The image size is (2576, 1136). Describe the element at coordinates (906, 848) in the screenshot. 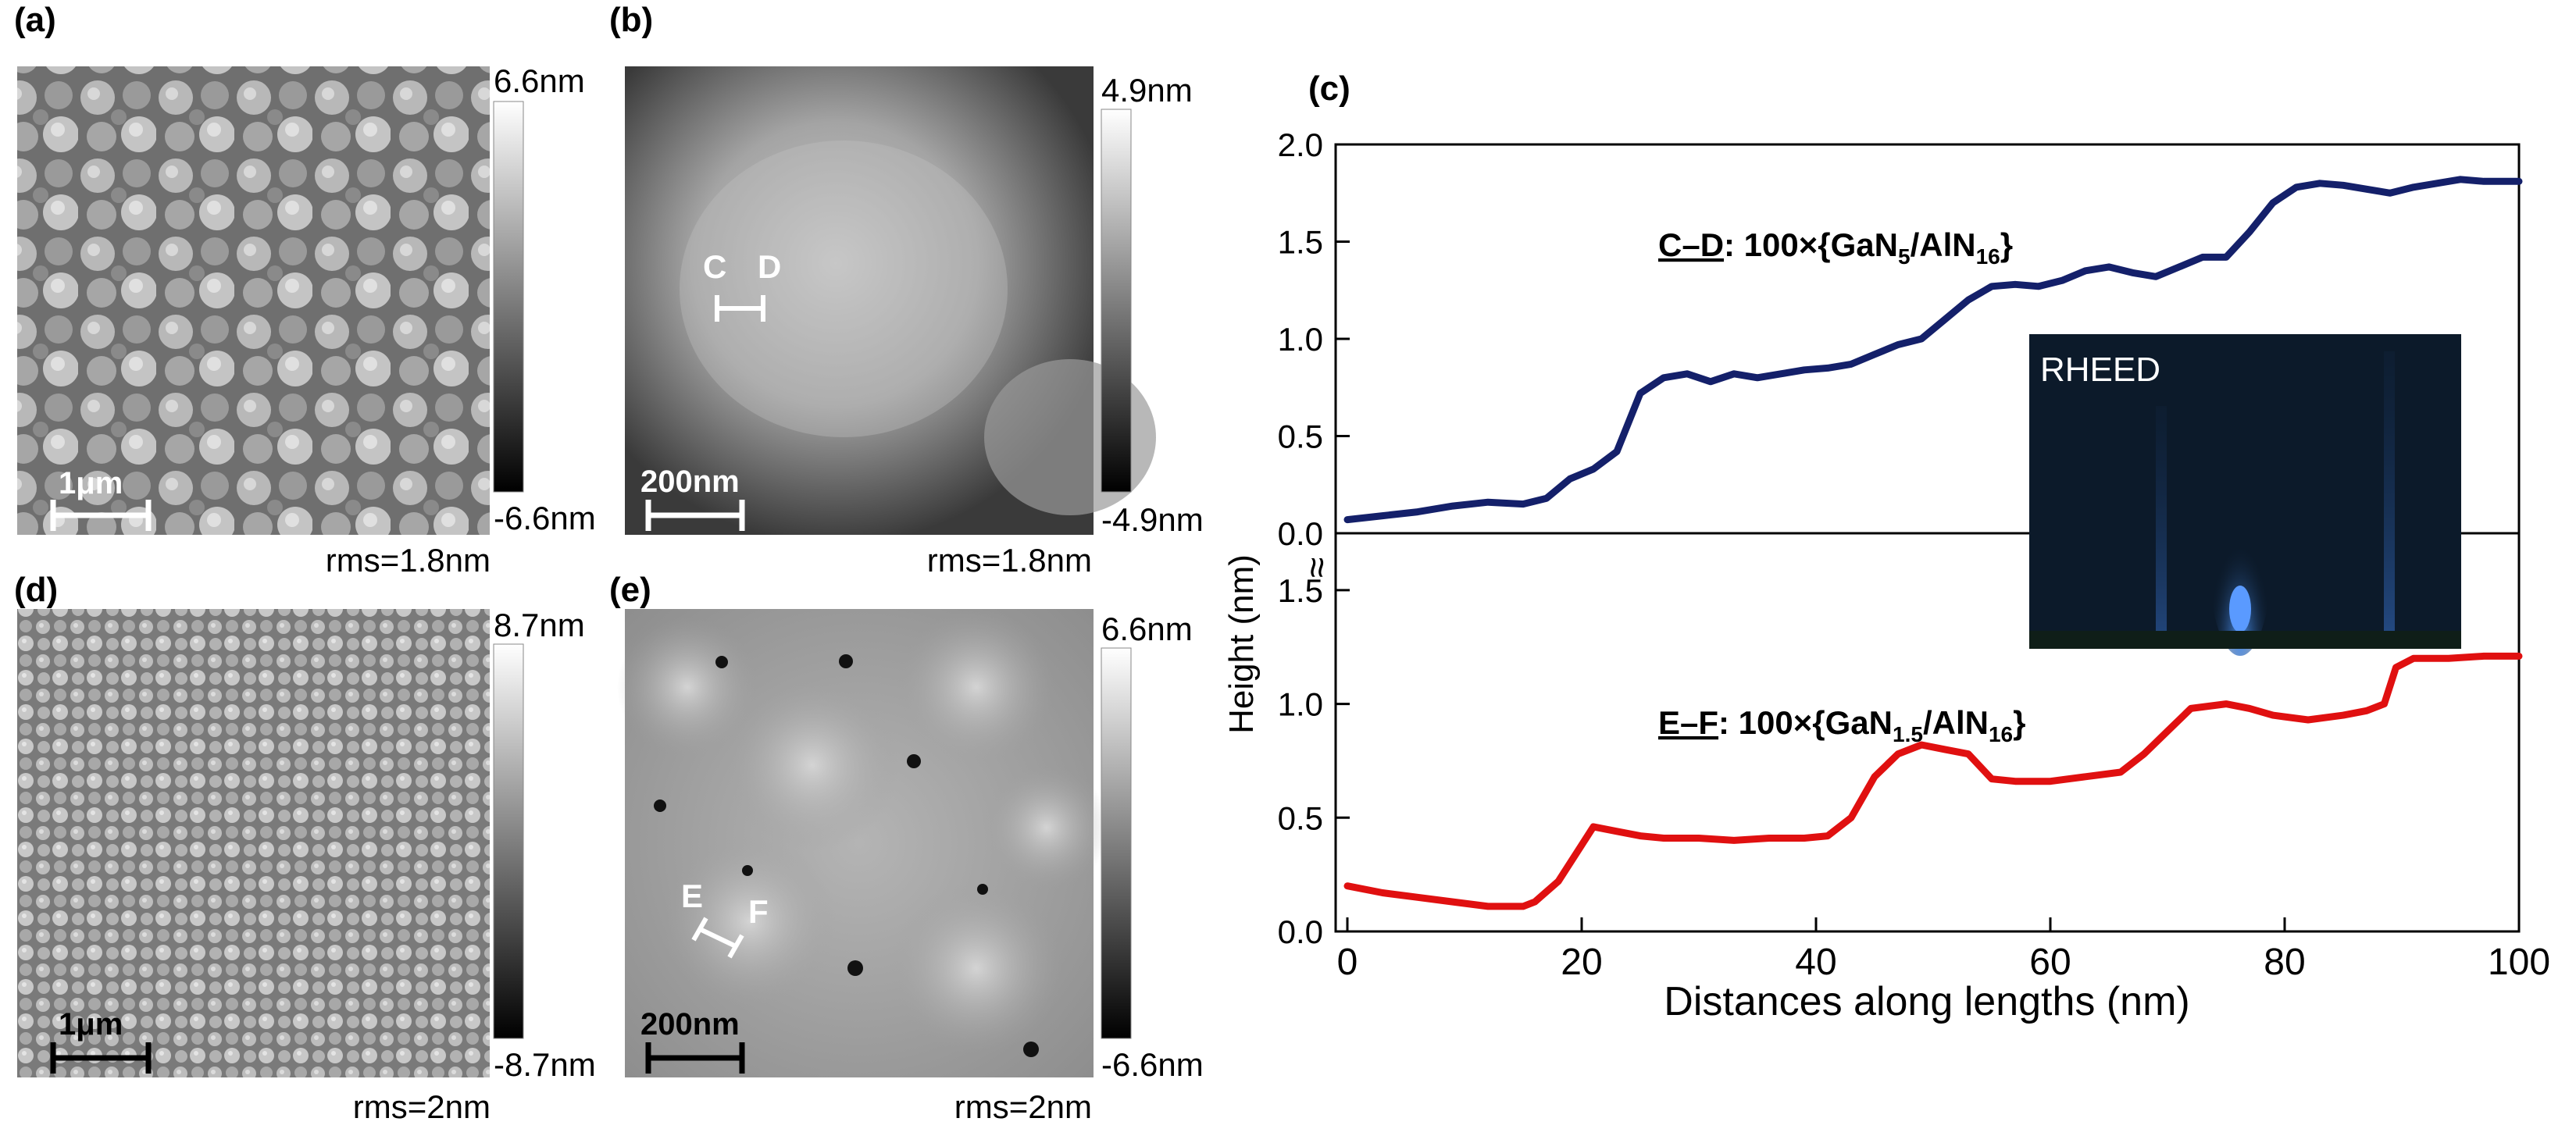

I see `panel-e: (e) E F 200nm 6.6nm -6.6nm rms=2nm` at that location.